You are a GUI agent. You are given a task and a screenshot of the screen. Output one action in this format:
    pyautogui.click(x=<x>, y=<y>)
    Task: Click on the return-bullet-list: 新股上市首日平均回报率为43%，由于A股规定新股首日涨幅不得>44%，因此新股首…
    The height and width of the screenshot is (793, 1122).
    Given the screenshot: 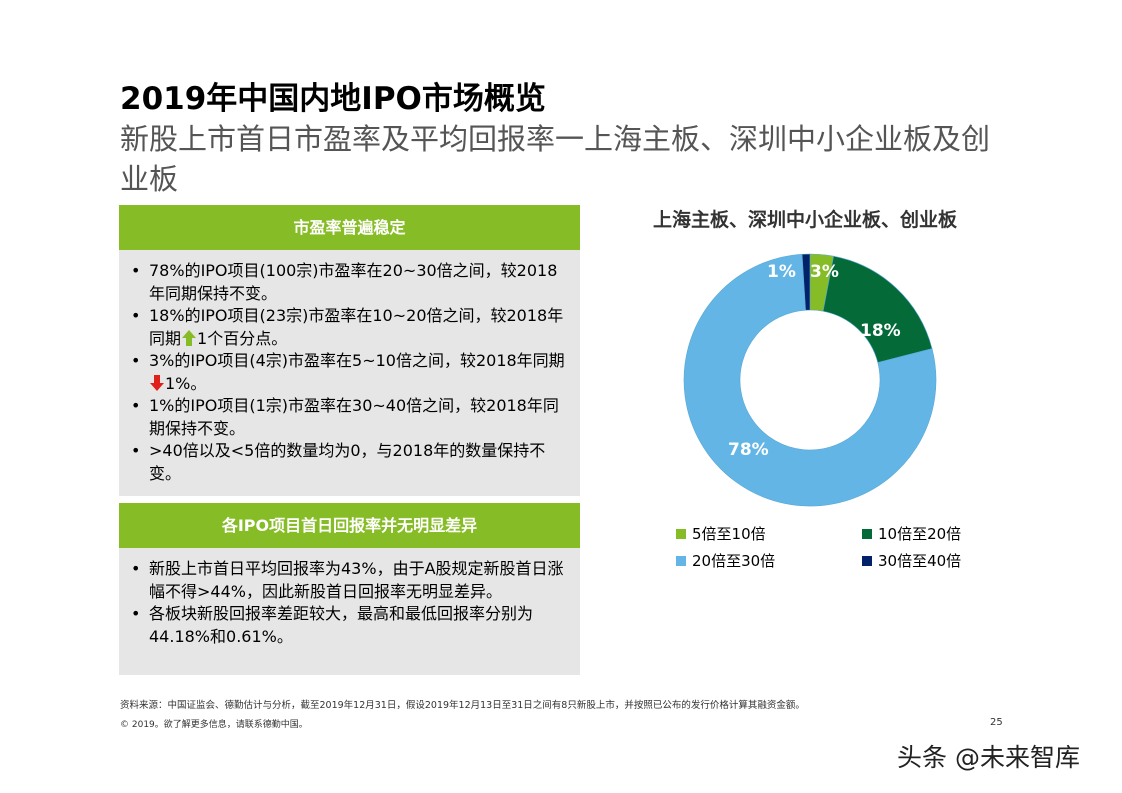 What is the action you would take?
    pyautogui.click(x=347, y=603)
    